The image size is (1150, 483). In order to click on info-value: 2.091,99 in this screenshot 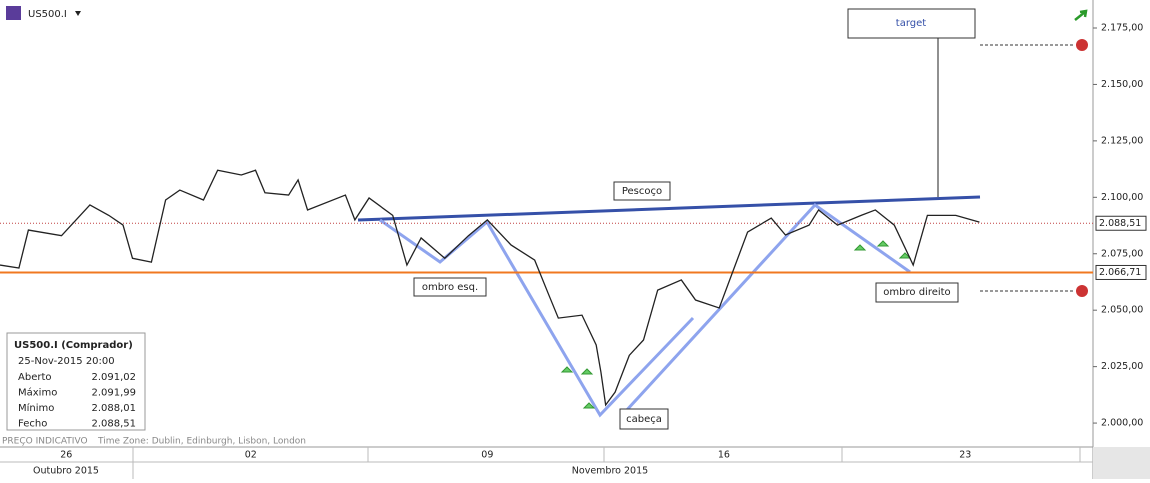, I will do `click(113, 393)`.